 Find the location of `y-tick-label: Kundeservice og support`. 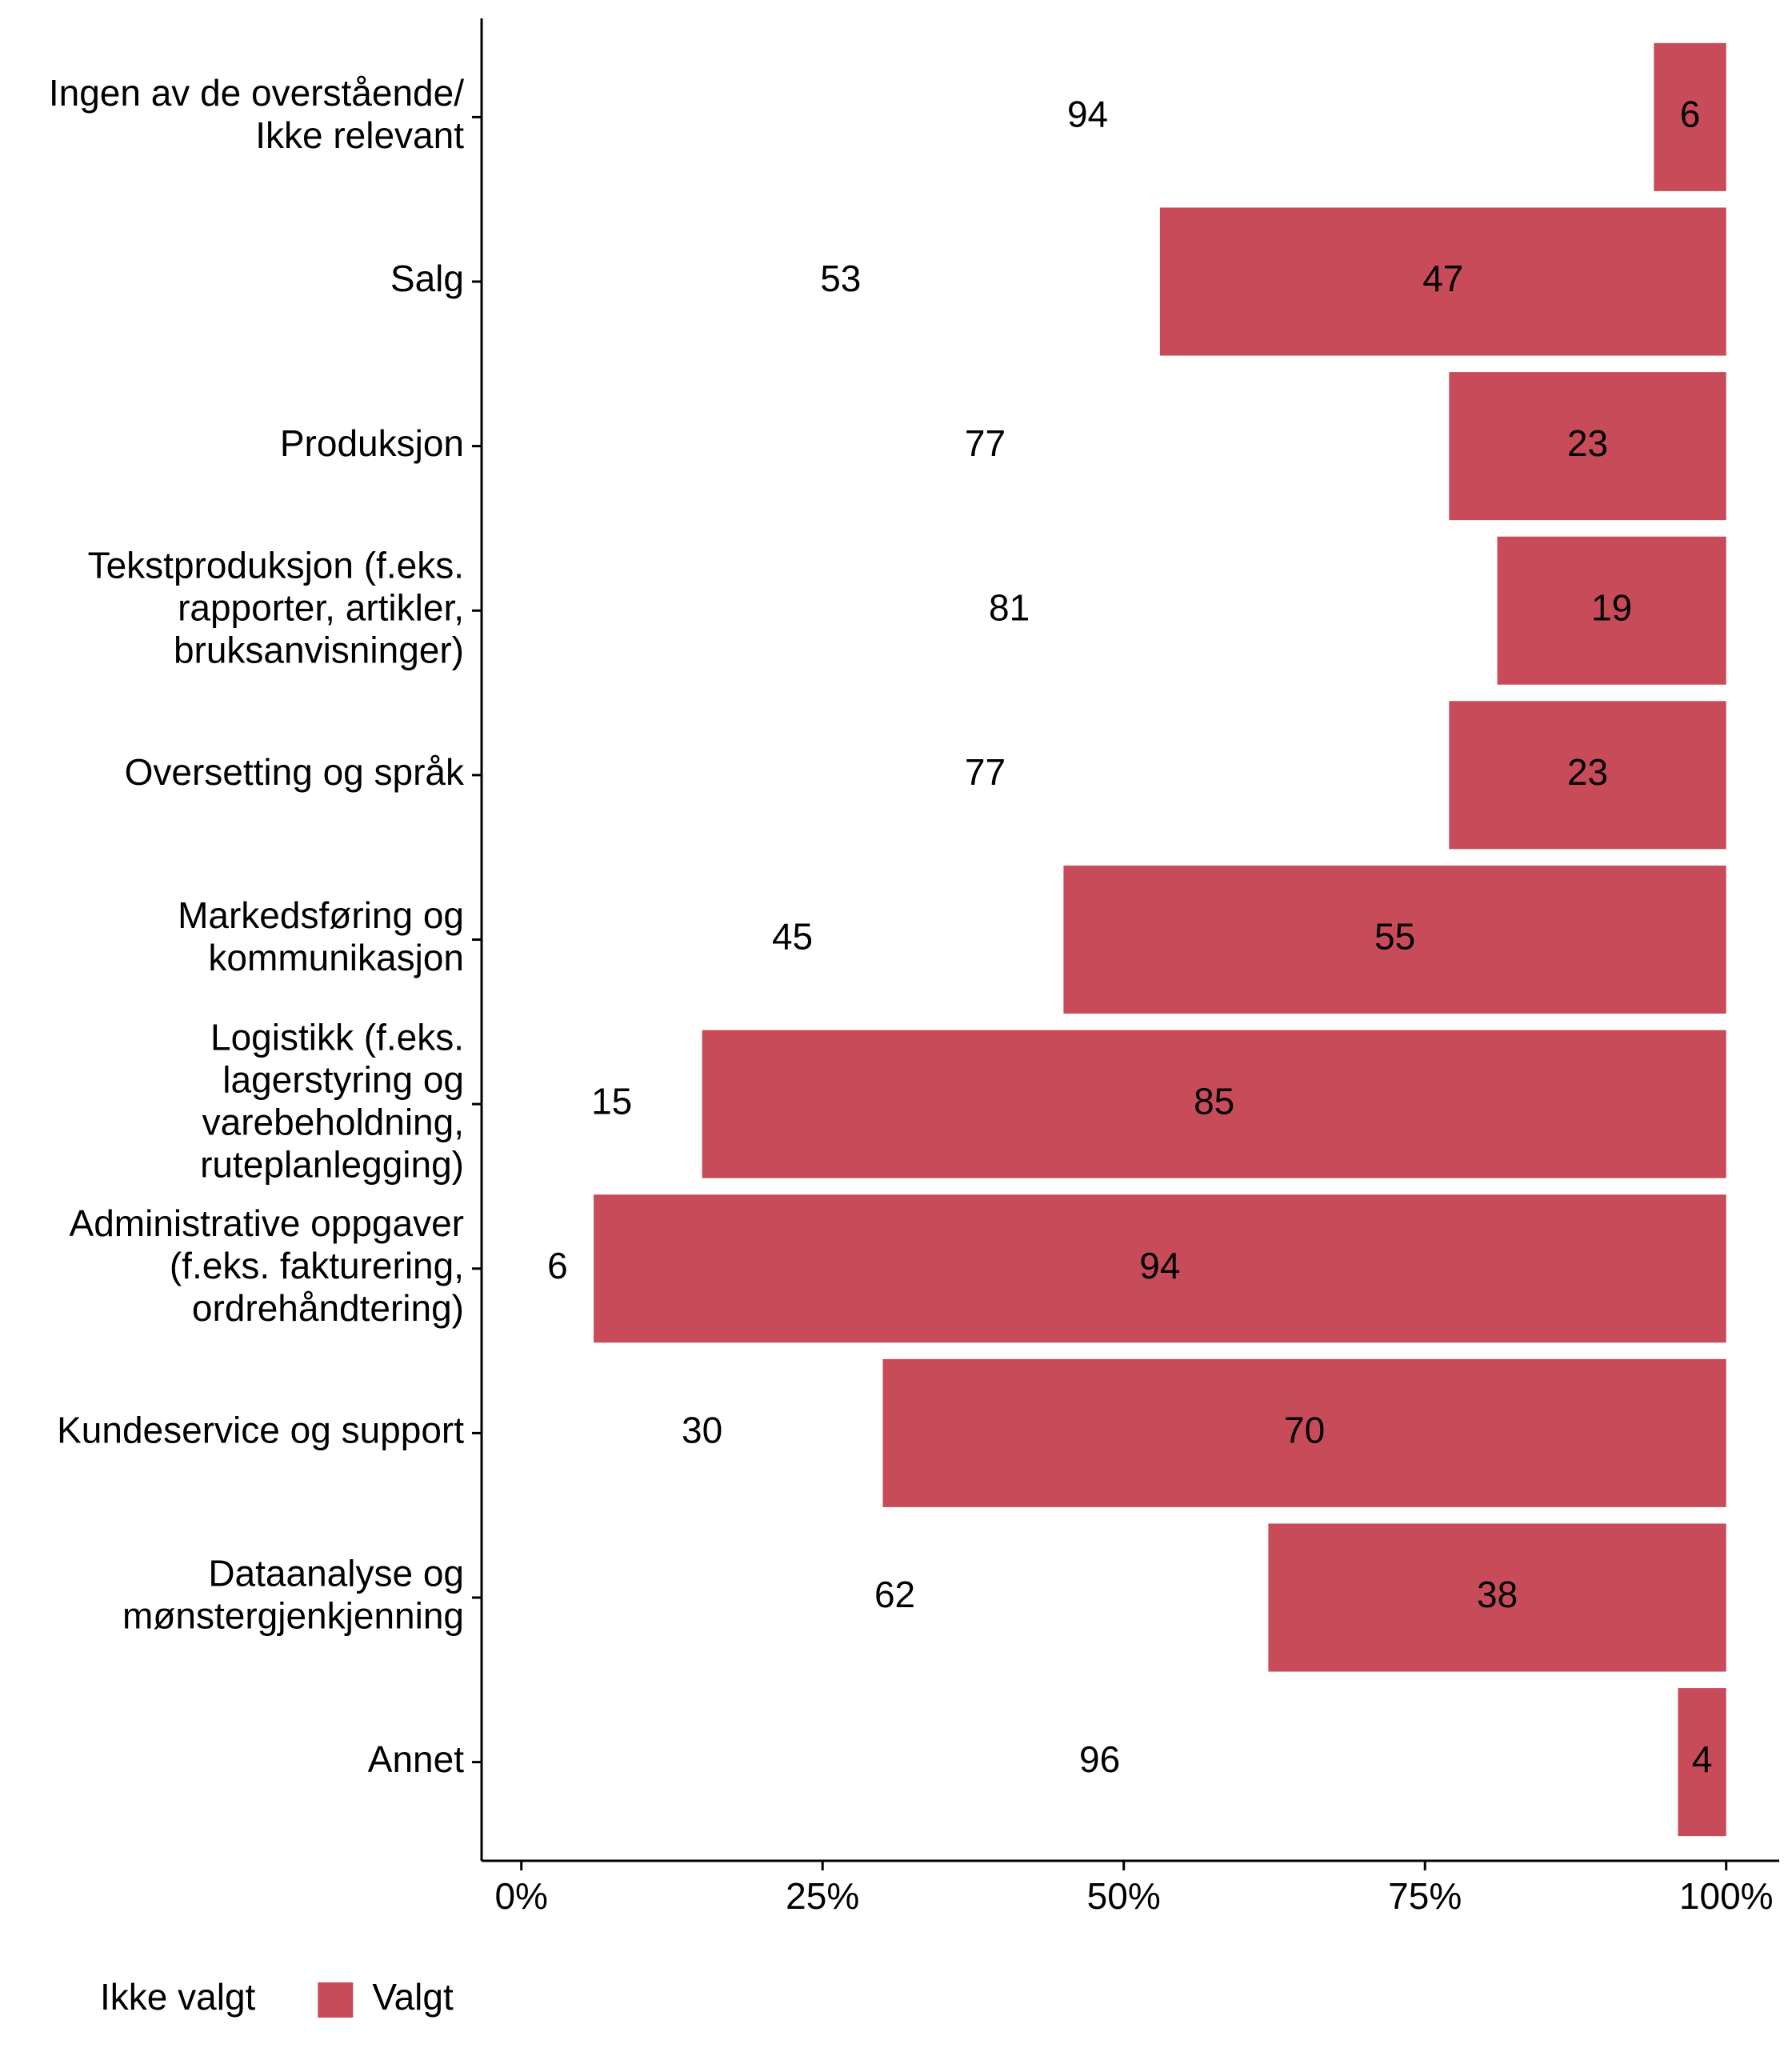

y-tick-label: Kundeservice og support is located at coordinates (260, 1430).